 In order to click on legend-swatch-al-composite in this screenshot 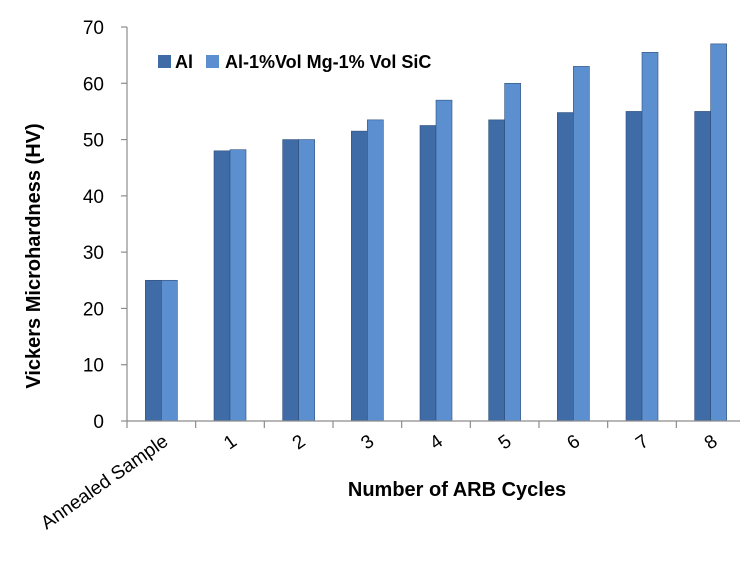, I will do `click(212, 61)`.